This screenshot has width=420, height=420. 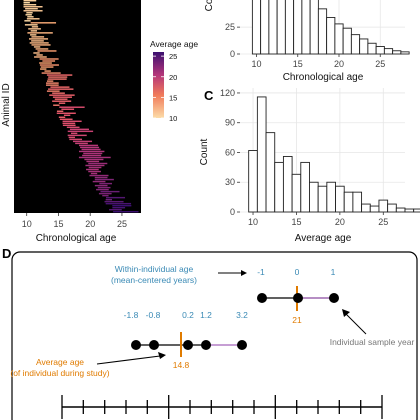 I want to click on panel-d-label: D, so click(x=6, y=253).